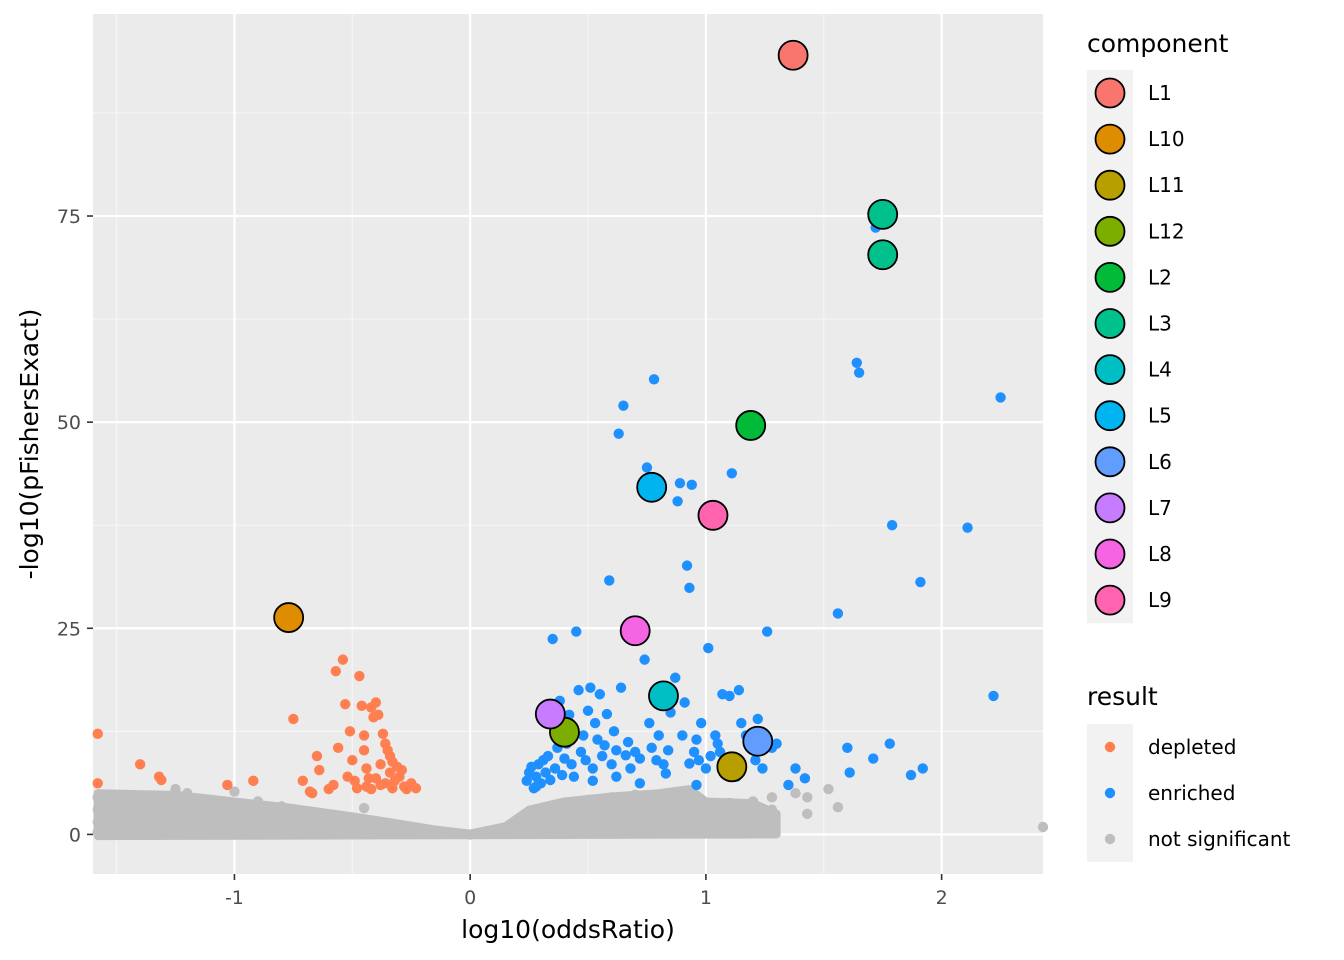  Describe the element at coordinates (1110, 323) in the screenshot. I see `legend-key-l3` at that location.